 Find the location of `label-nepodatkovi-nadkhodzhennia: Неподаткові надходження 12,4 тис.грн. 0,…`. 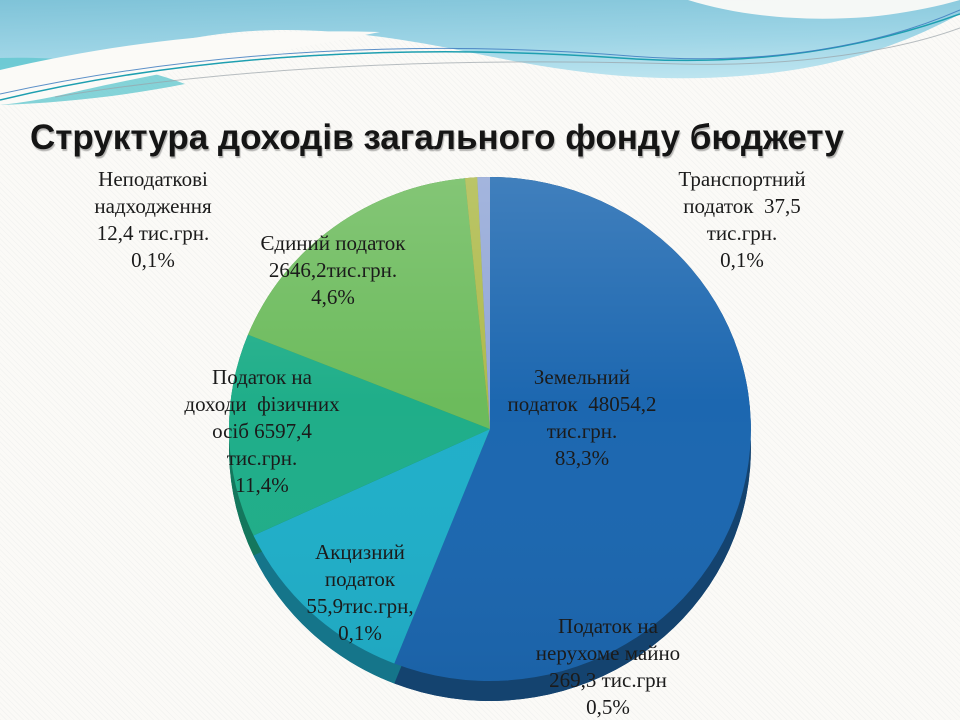

label-nepodatkovi-nadkhodzhennia: Неподаткові надходження 12,4 тис.грн. 0,… is located at coordinates (153, 219).